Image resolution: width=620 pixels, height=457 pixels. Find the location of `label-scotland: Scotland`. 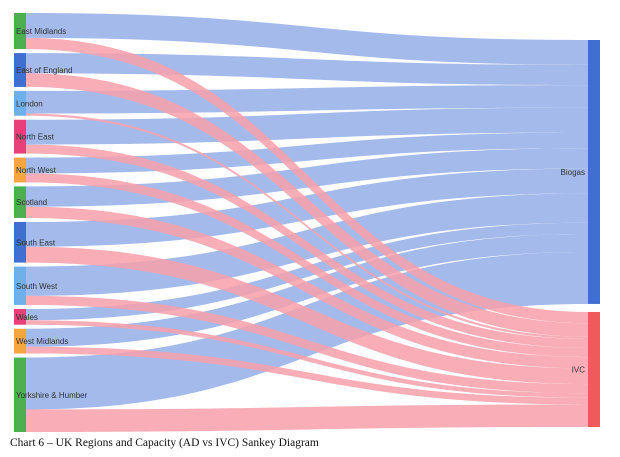

label-scotland: Scotland is located at coordinates (31, 202).